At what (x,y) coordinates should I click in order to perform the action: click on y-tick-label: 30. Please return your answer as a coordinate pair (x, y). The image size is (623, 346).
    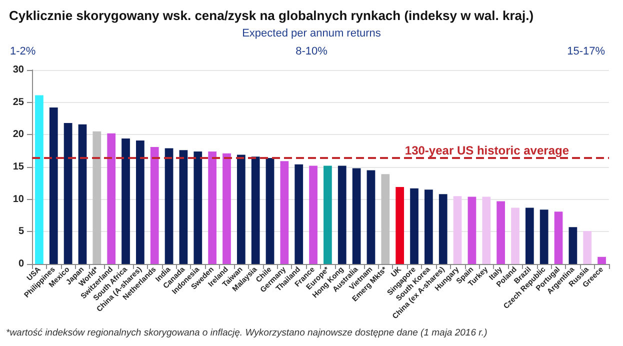
    Looking at the image, I should click on (18, 70).